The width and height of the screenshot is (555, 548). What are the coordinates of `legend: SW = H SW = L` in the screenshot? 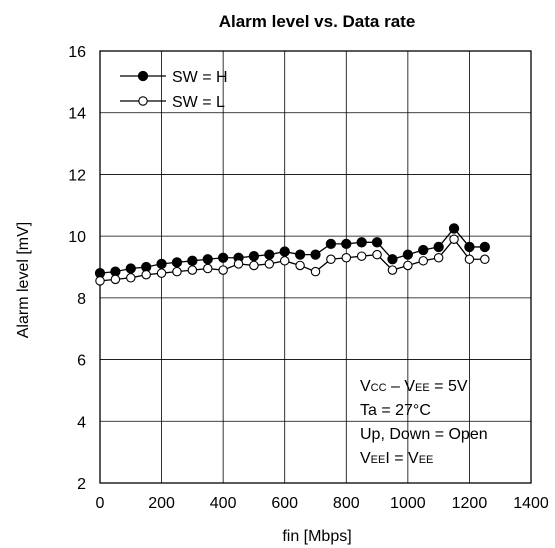 It's located at (174, 90).